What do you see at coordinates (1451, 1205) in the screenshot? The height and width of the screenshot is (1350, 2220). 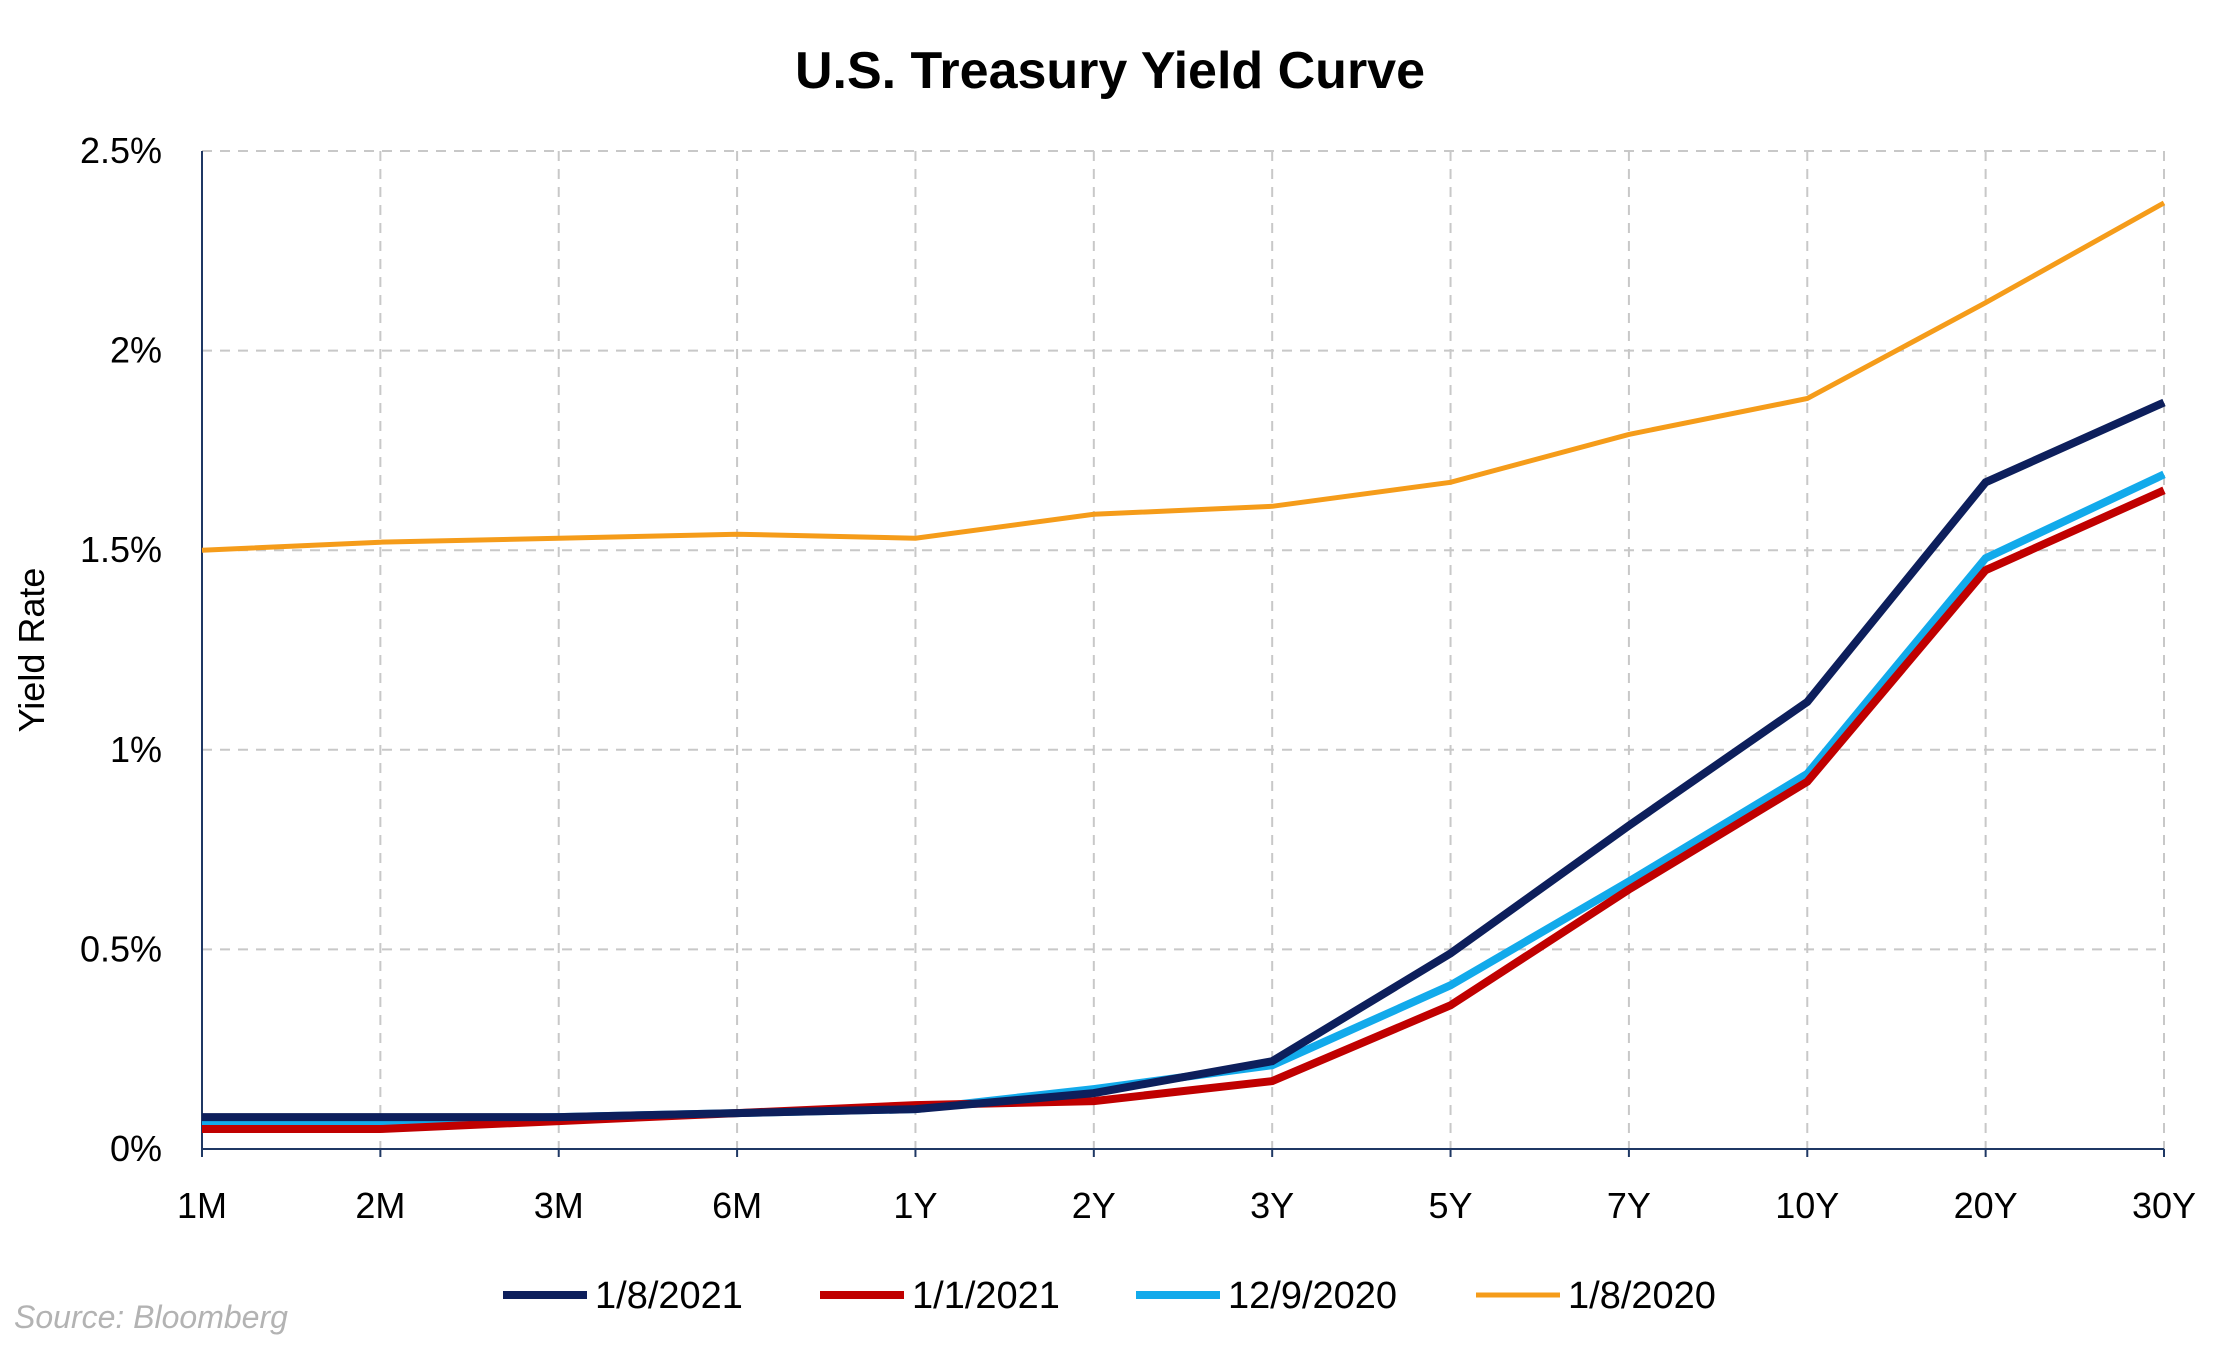 I see `x-tick-label: 5Y` at bounding box center [1451, 1205].